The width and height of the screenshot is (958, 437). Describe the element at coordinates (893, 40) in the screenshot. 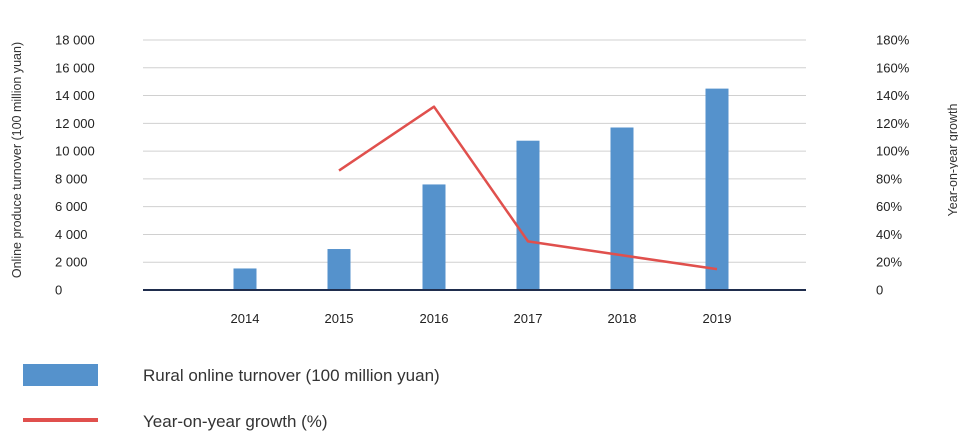

I see `y2-tick-label: 180%` at that location.